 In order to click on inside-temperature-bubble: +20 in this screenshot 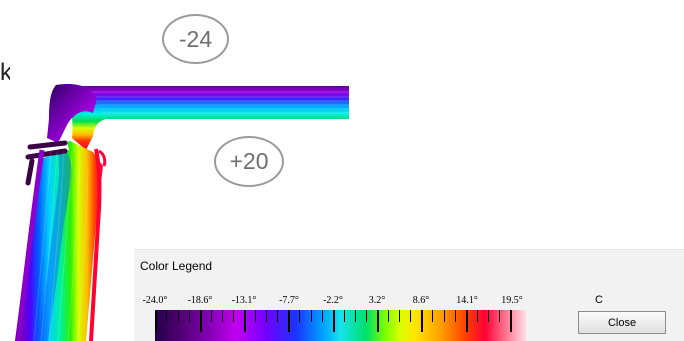, I will do `click(249, 161)`.